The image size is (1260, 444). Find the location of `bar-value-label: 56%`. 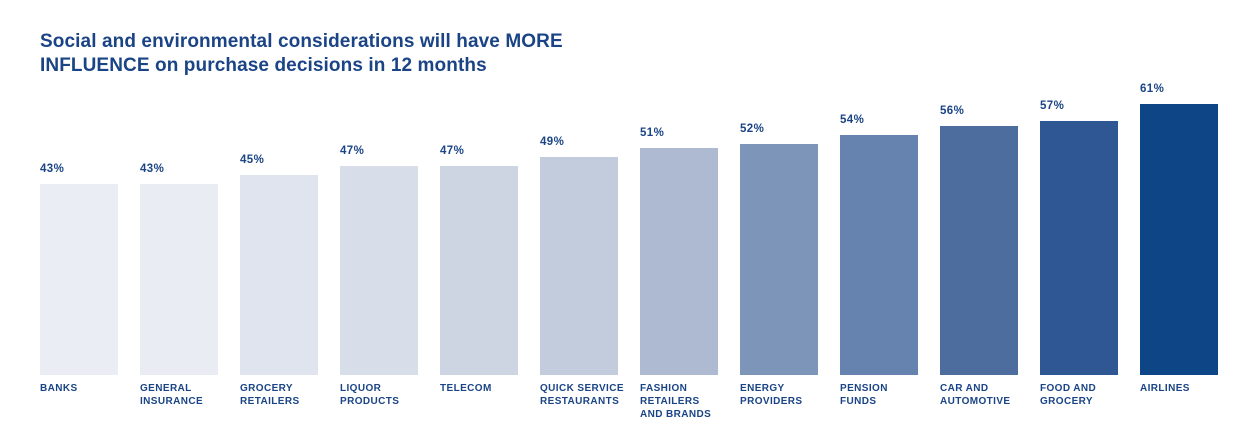

bar-value-label: 56% is located at coordinates (952, 111).